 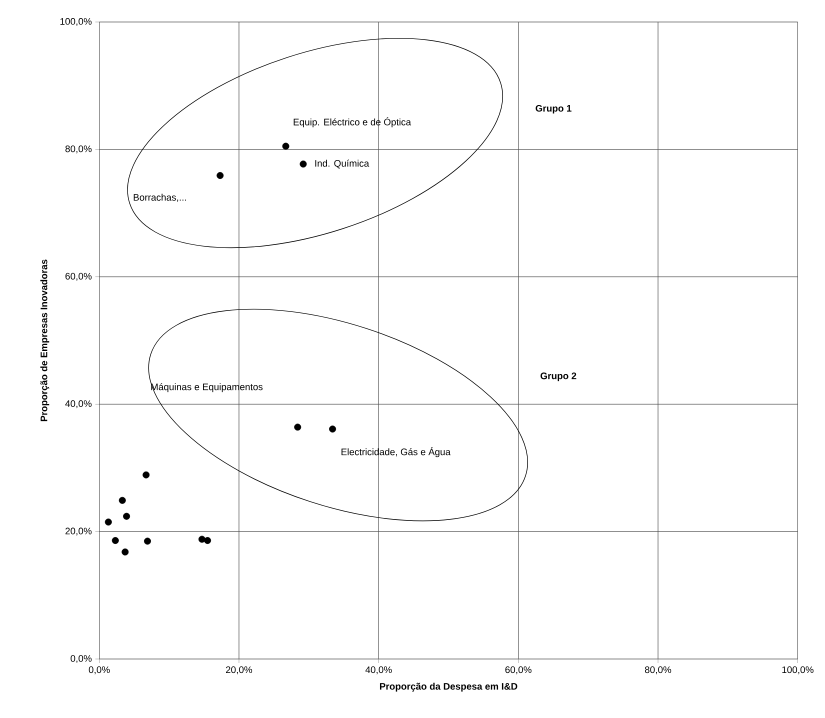 I want to click on annotation: Ind. Química, so click(x=342, y=164).